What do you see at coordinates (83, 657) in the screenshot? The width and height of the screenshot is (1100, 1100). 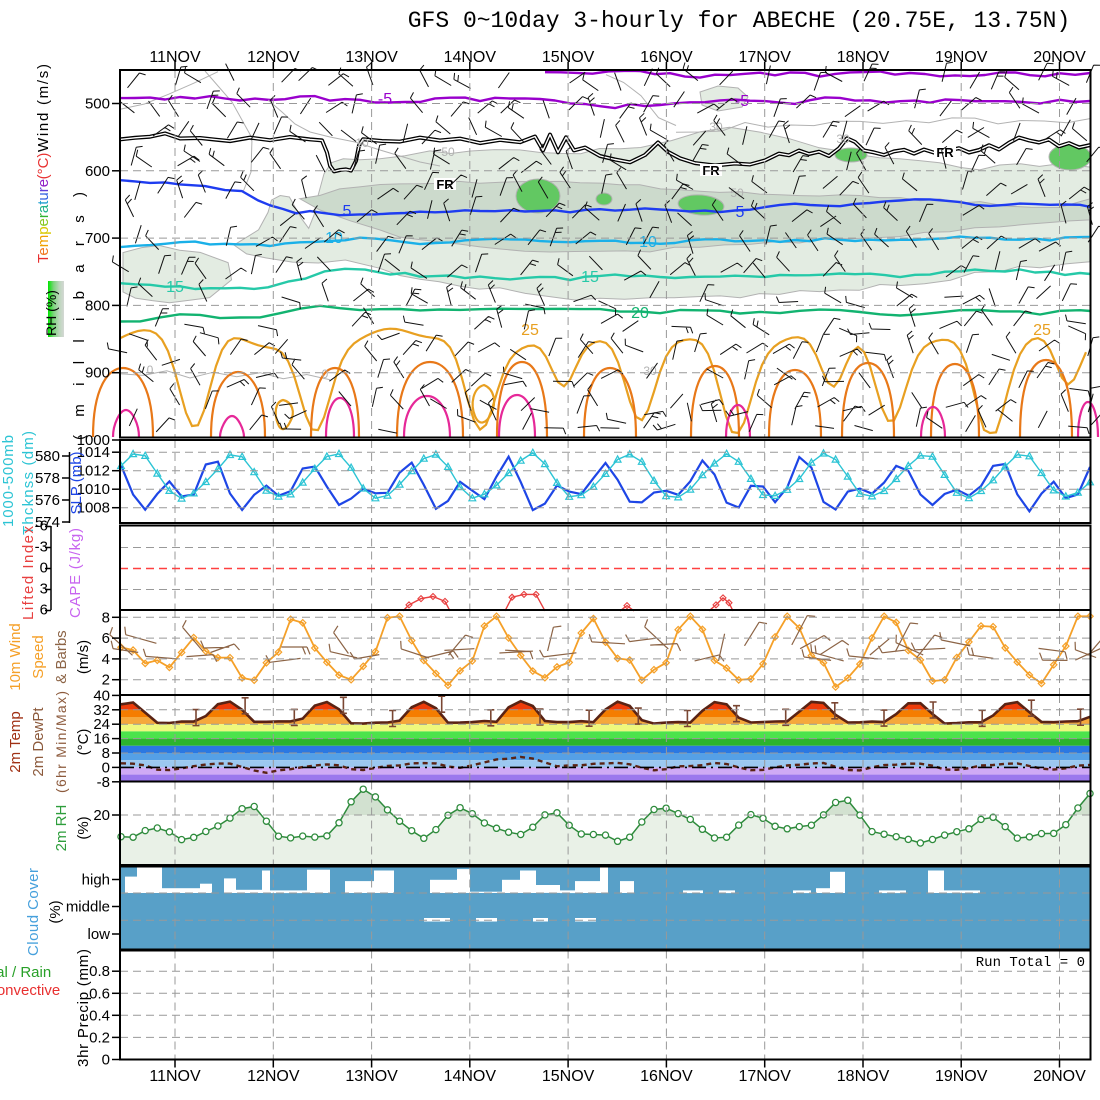 I see `svg-text: (m/s)` at bounding box center [83, 657].